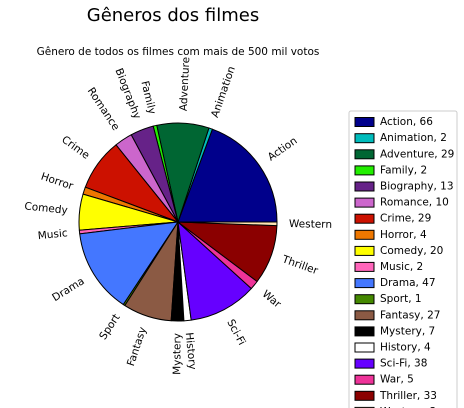 The height and width of the screenshot is (408, 464). Describe the element at coordinates (401, 299) in the screenshot. I see `legend-entry-sport: Sport, 1` at that location.